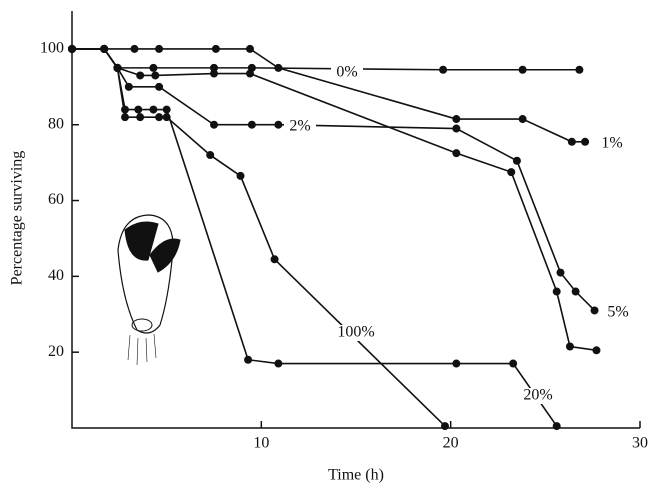  I want to click on series-label: 5%, so click(617, 312).